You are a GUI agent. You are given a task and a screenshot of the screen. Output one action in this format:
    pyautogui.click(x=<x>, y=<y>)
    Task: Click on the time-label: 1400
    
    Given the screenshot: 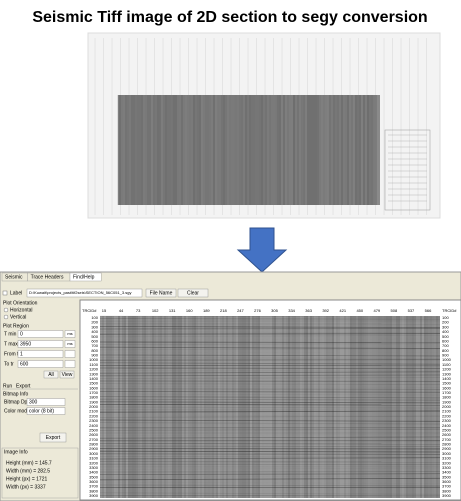 What is the action you would take?
    pyautogui.click(x=447, y=378)
    